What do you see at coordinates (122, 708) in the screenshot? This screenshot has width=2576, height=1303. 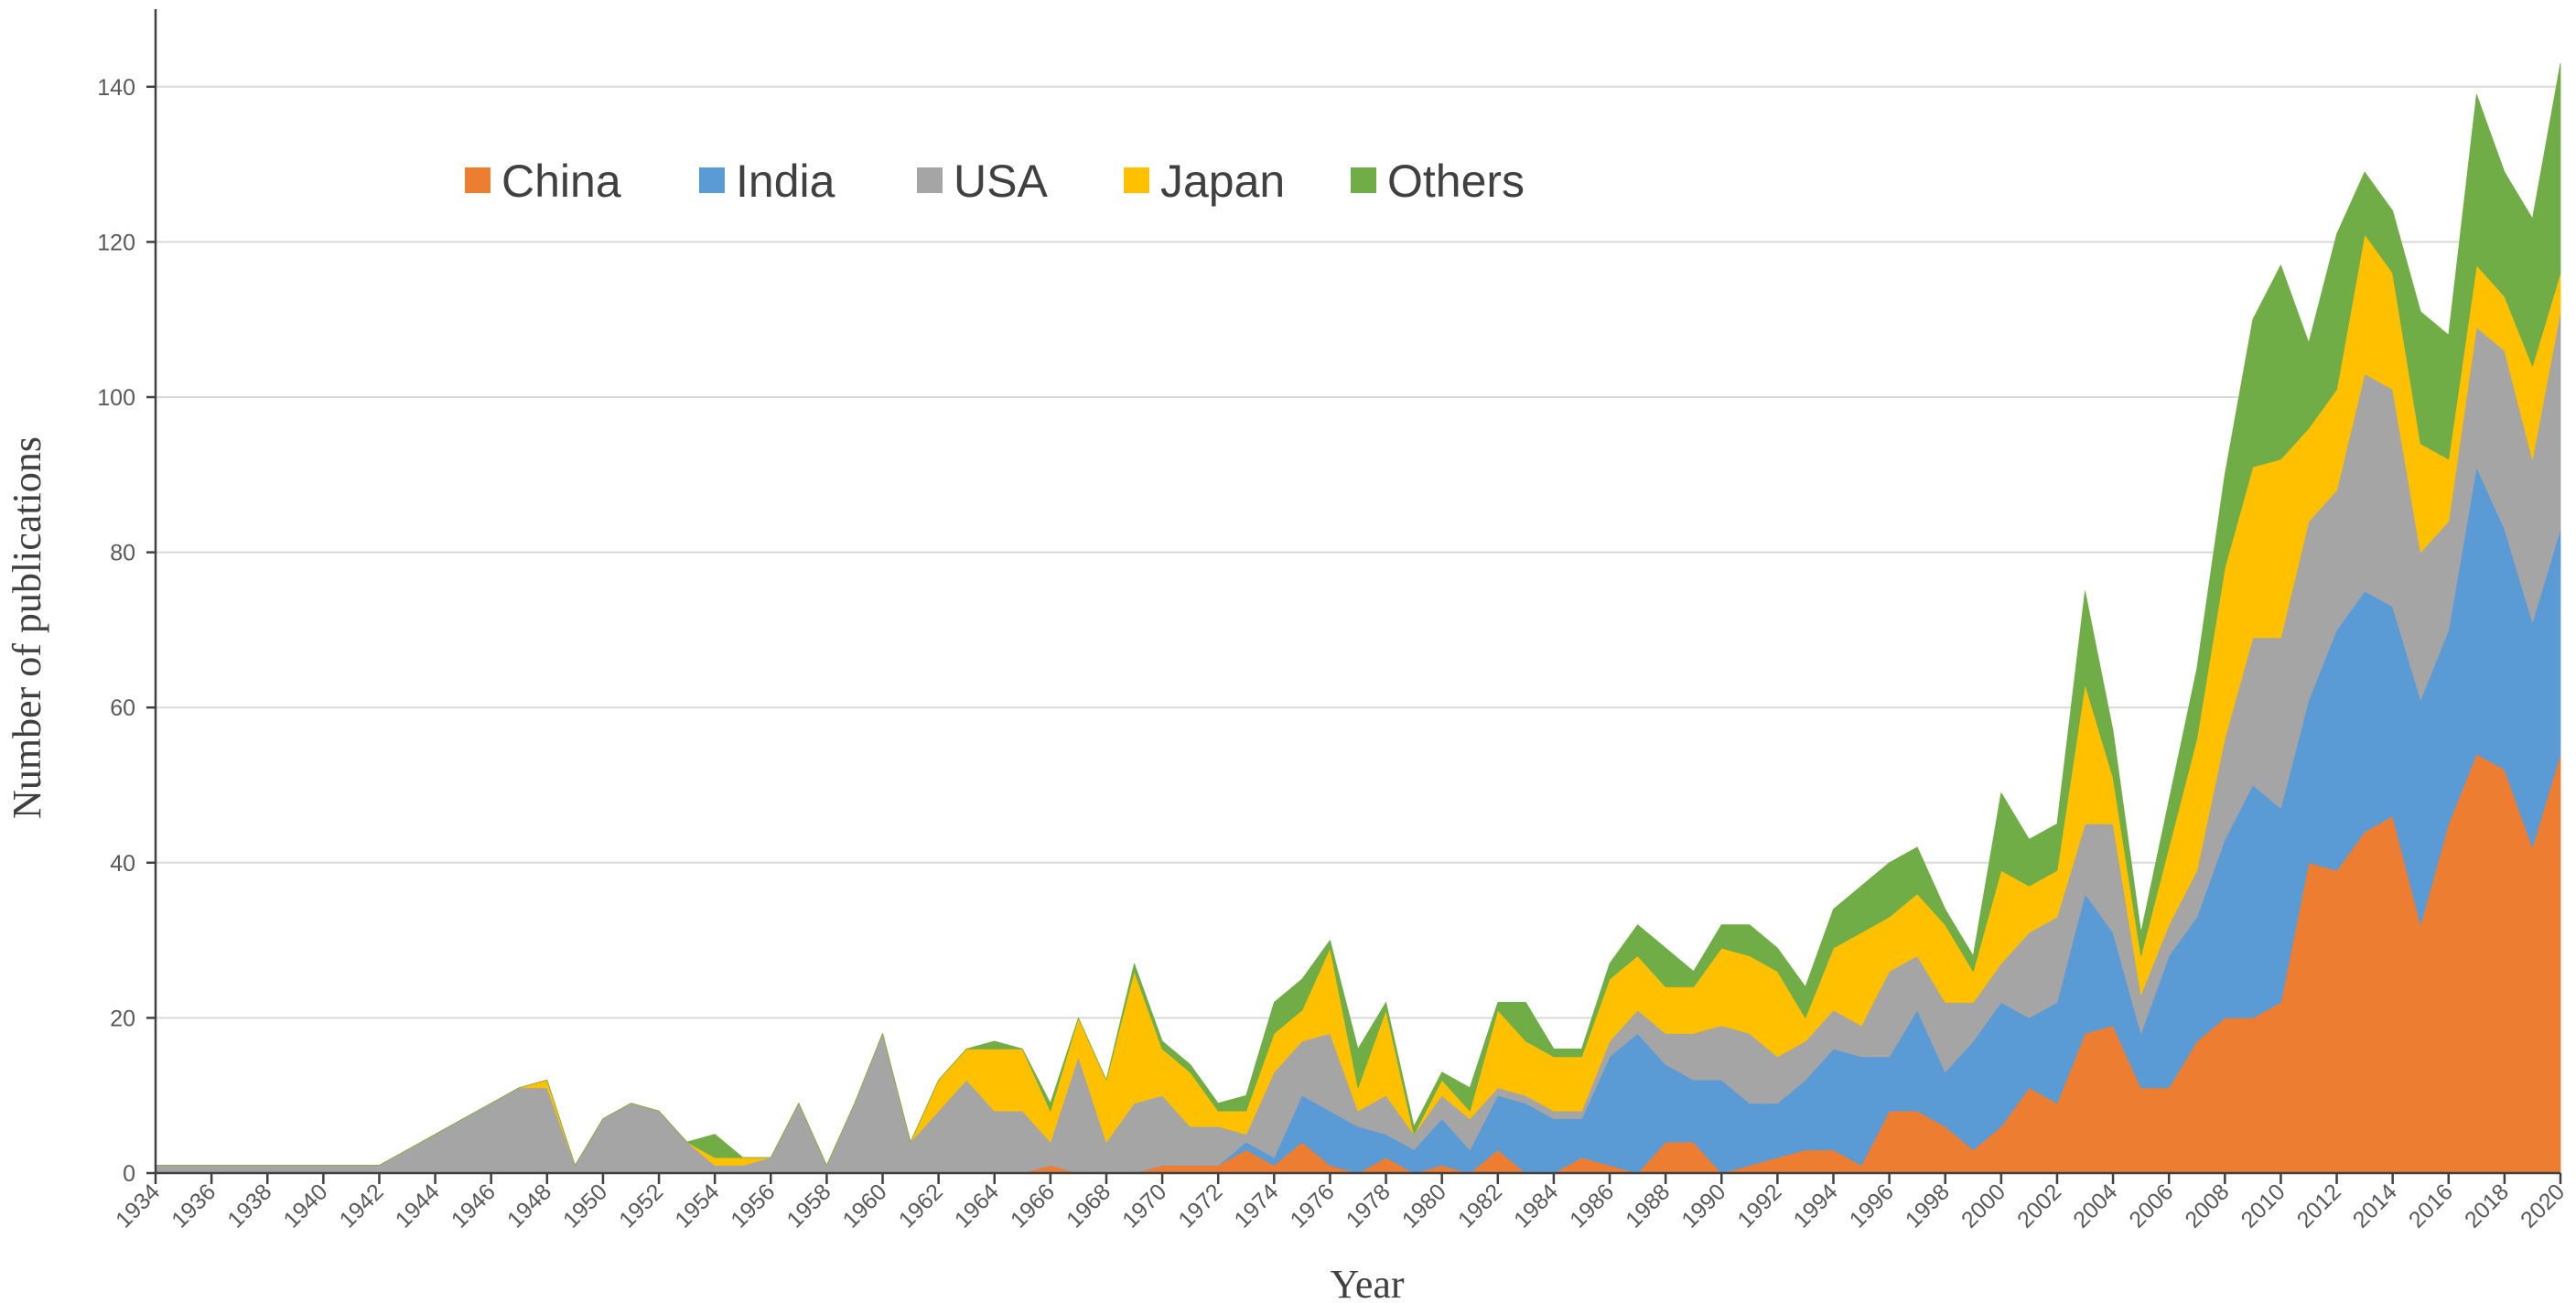 I see `y-tick-label: 60` at bounding box center [122, 708].